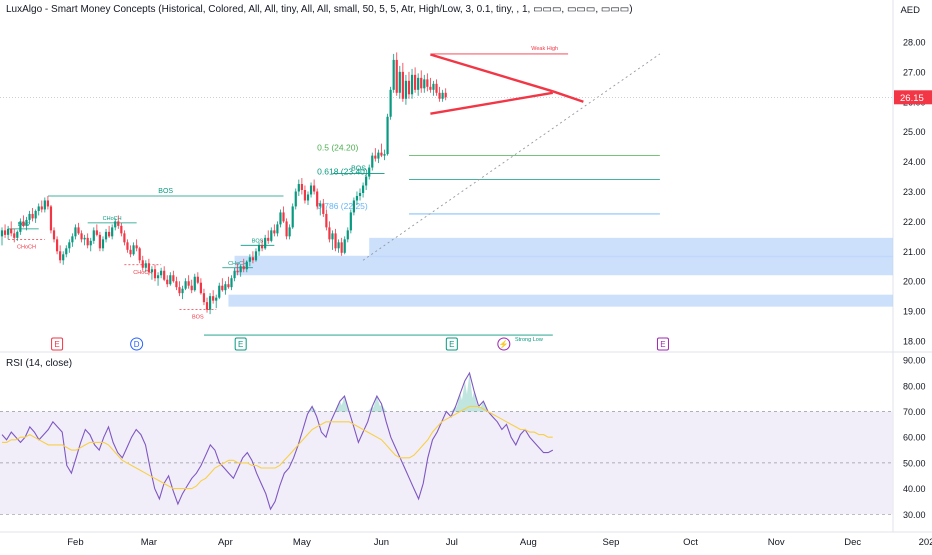 Image resolution: width=932 pixels, height=555 pixels. What do you see at coordinates (568, 96) in the screenshot?
I see `triangle-extension` at bounding box center [568, 96].